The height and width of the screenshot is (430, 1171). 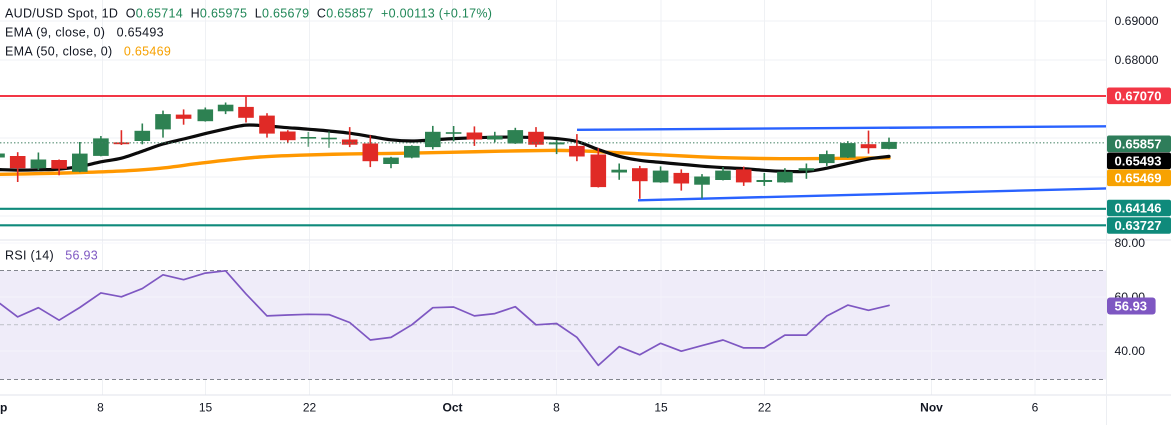 What do you see at coordinates (1131, 306) in the screenshot?
I see `svg-text: 56.93` at bounding box center [1131, 306].